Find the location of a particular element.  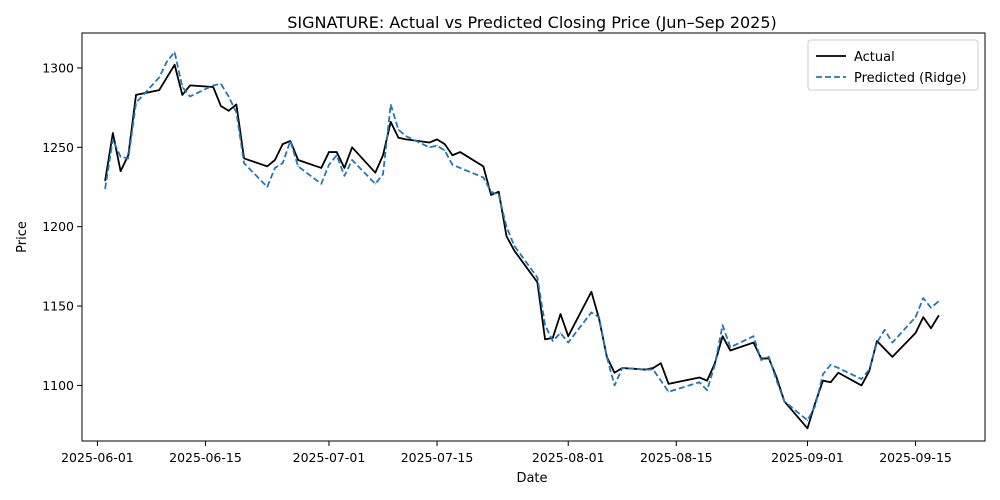

y-tick-label: 1200 is located at coordinates (58, 226).